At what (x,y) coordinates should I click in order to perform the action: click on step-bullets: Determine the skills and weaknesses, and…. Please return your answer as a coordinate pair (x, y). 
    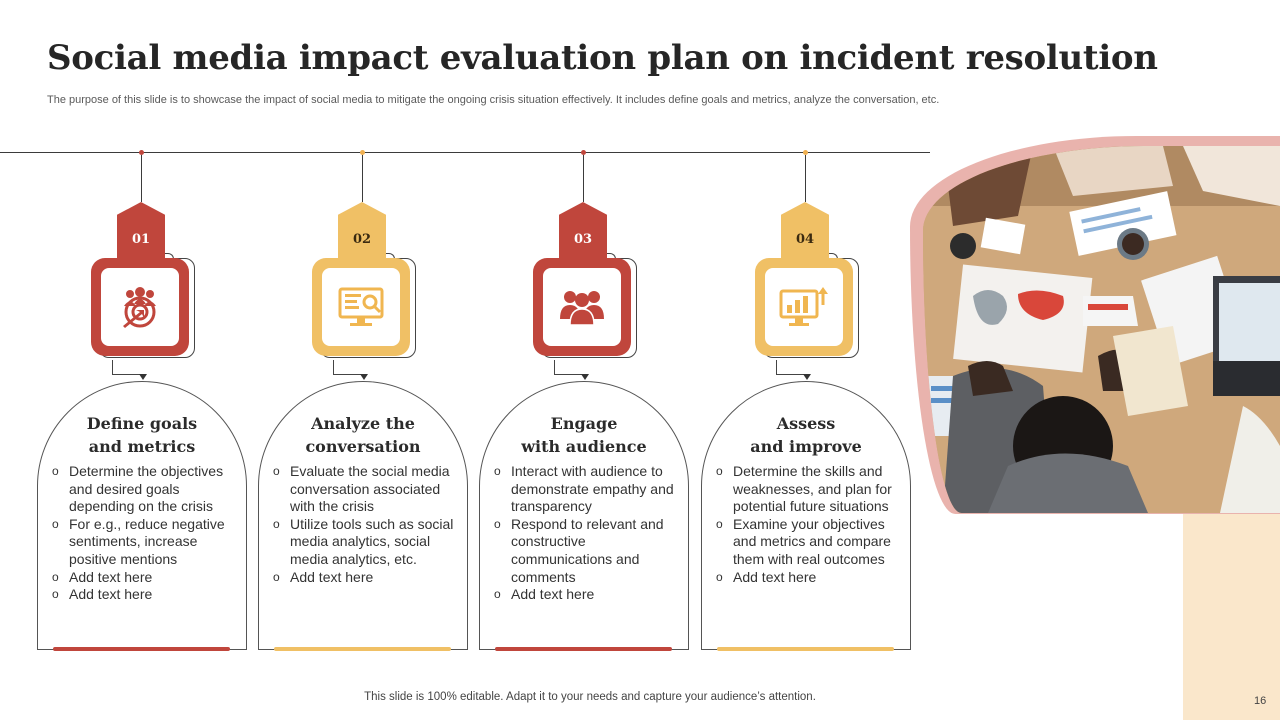
    Looking at the image, I should click on (809, 524).